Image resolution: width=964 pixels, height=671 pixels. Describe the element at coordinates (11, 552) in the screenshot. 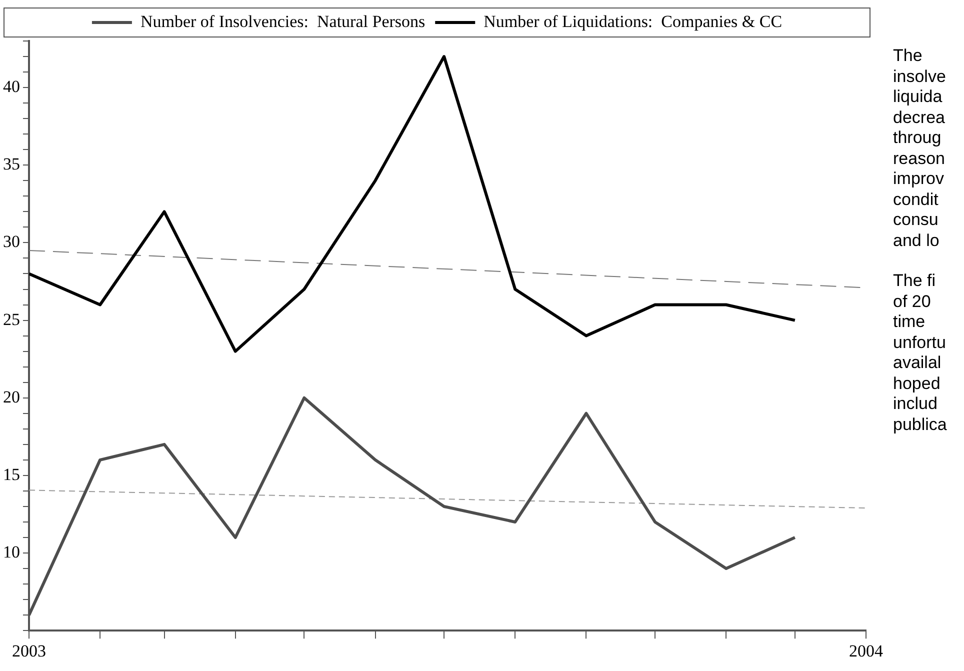

I see `y-tick-label: 10` at that location.